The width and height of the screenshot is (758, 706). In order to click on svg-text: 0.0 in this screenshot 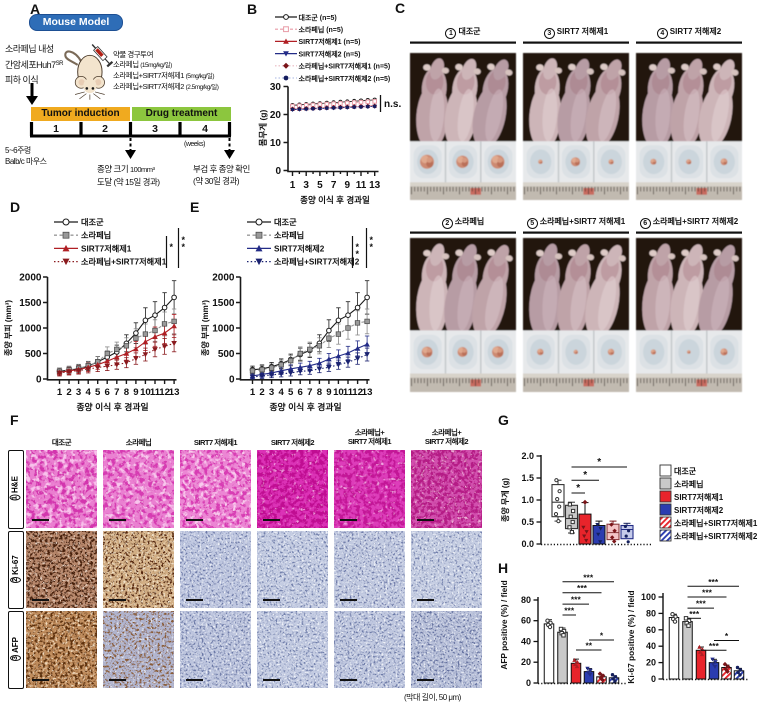, I will do `click(527, 544)`.